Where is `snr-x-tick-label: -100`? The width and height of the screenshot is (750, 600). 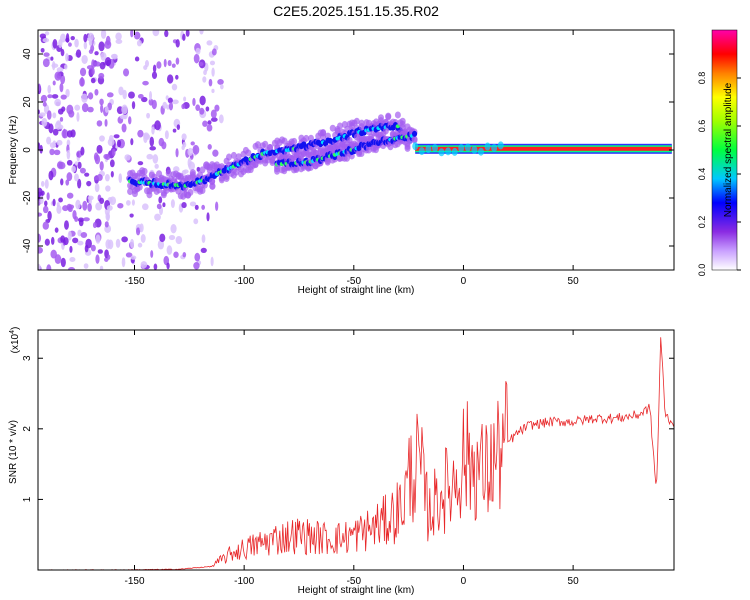 snr-x-tick-label: -100 is located at coordinates (244, 581).